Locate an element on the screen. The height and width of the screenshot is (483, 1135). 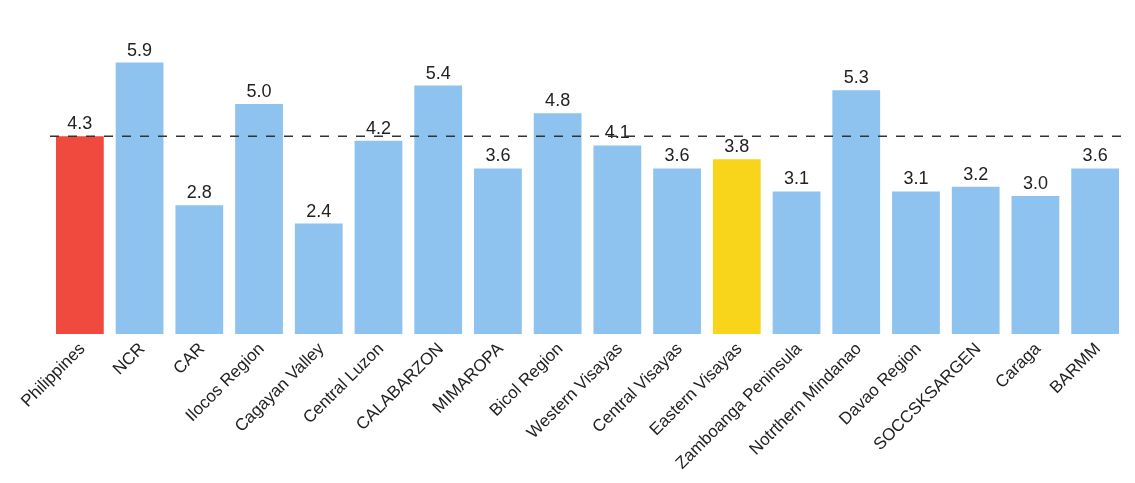
data-label: 3.2 is located at coordinates (976, 173).